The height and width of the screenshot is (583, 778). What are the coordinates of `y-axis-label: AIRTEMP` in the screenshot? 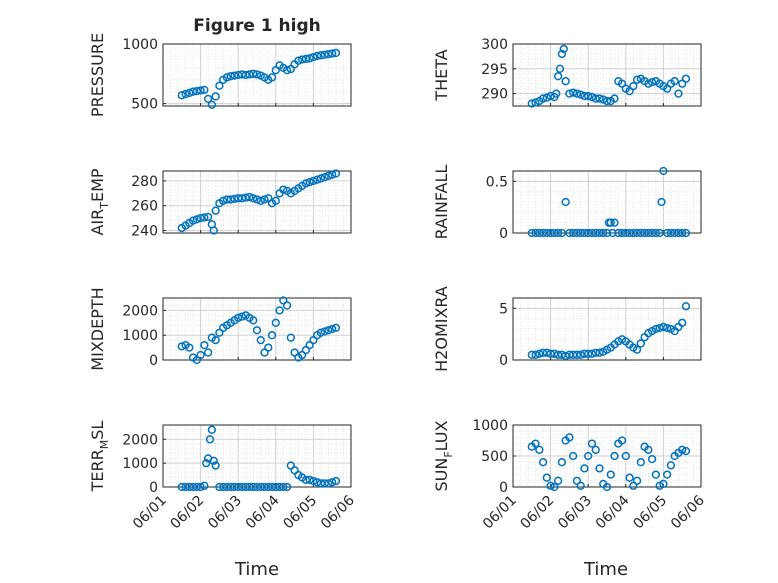 It's located at (99, 201).